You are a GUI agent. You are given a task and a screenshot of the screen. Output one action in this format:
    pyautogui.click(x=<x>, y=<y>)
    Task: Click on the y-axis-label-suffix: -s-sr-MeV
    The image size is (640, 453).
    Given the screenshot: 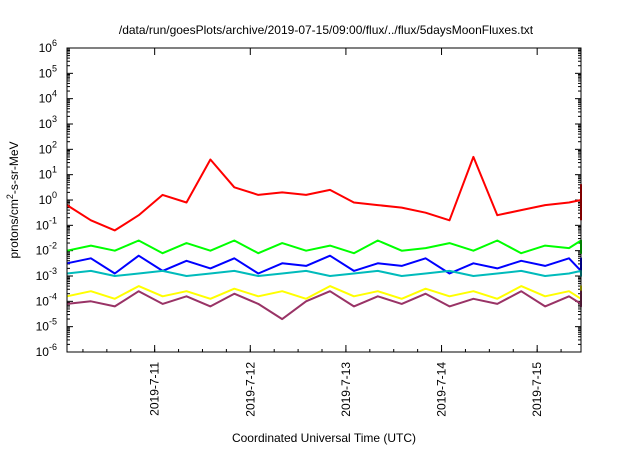 What is the action you would take?
    pyautogui.click(x=14, y=167)
    